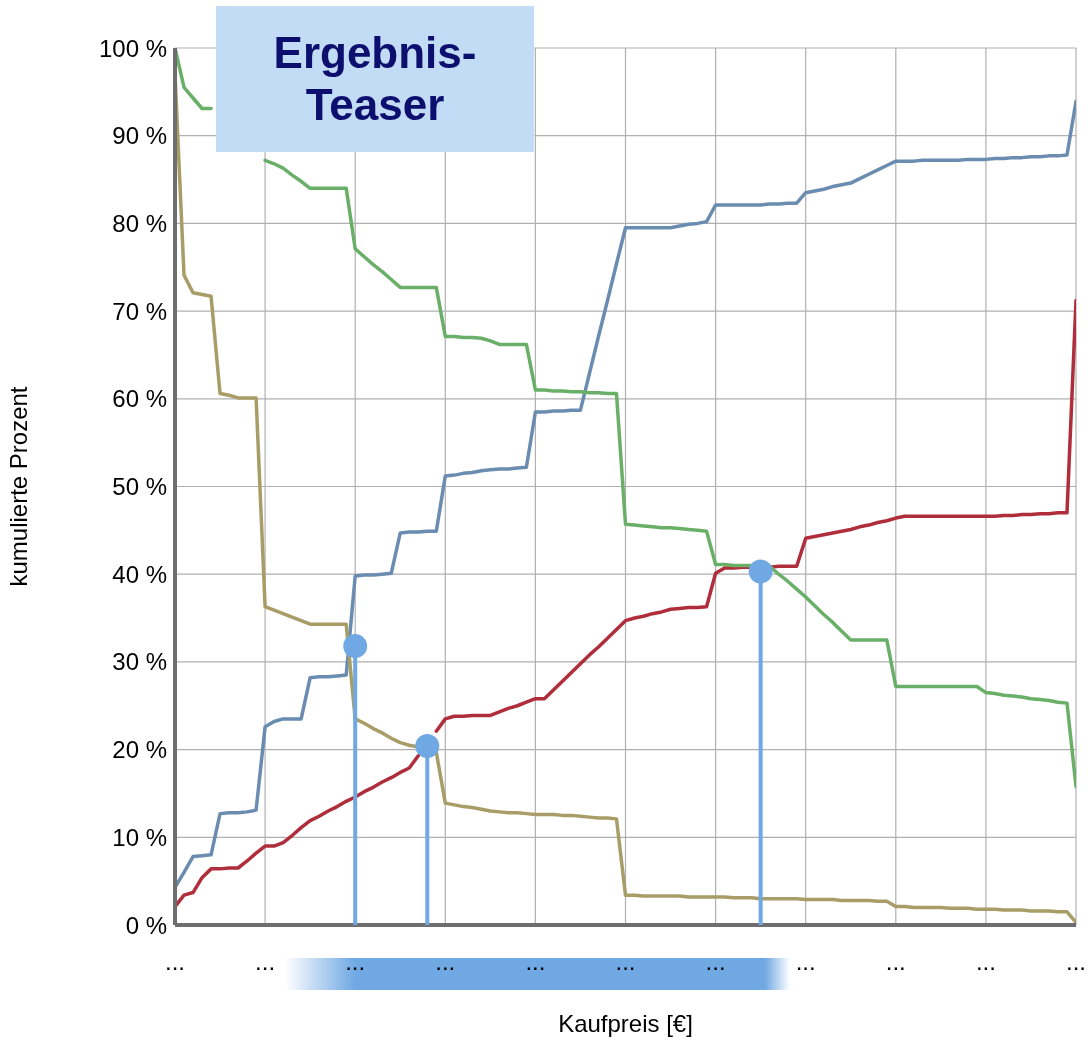  What do you see at coordinates (139, 223) in the screenshot?
I see `y-tick-label: 80 %` at bounding box center [139, 223].